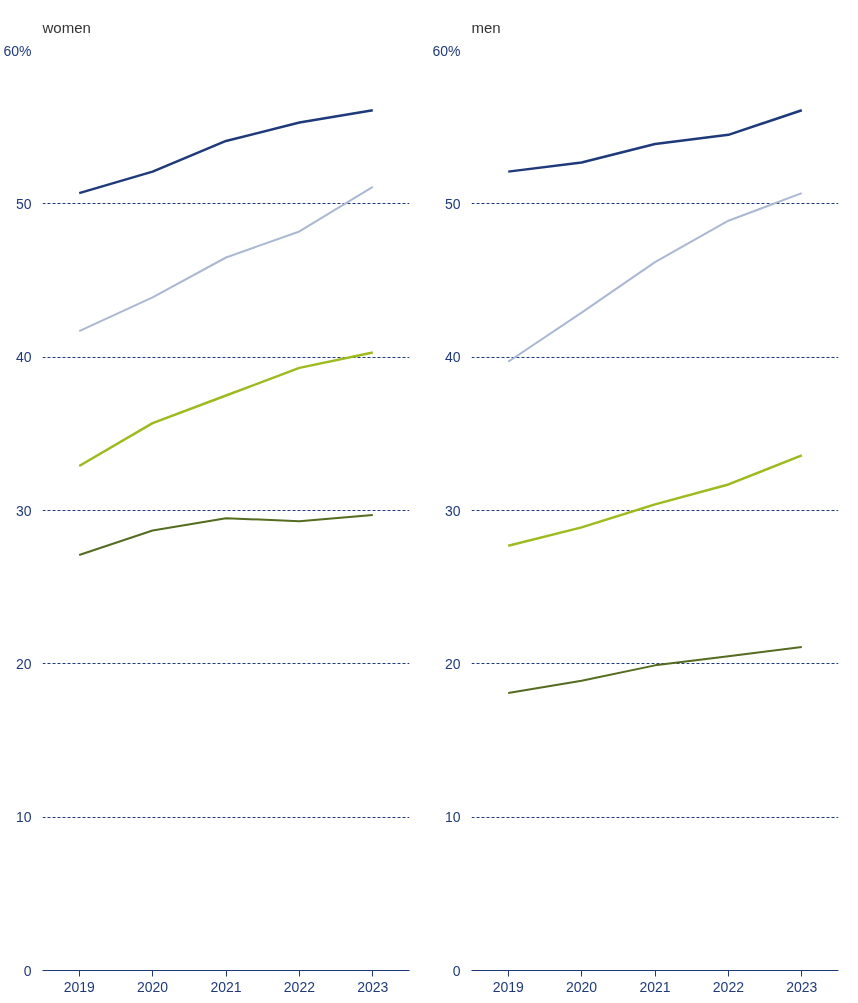 This screenshot has height=1003, width=858. What do you see at coordinates (486, 27) in the screenshot?
I see `chart-title: men` at bounding box center [486, 27].